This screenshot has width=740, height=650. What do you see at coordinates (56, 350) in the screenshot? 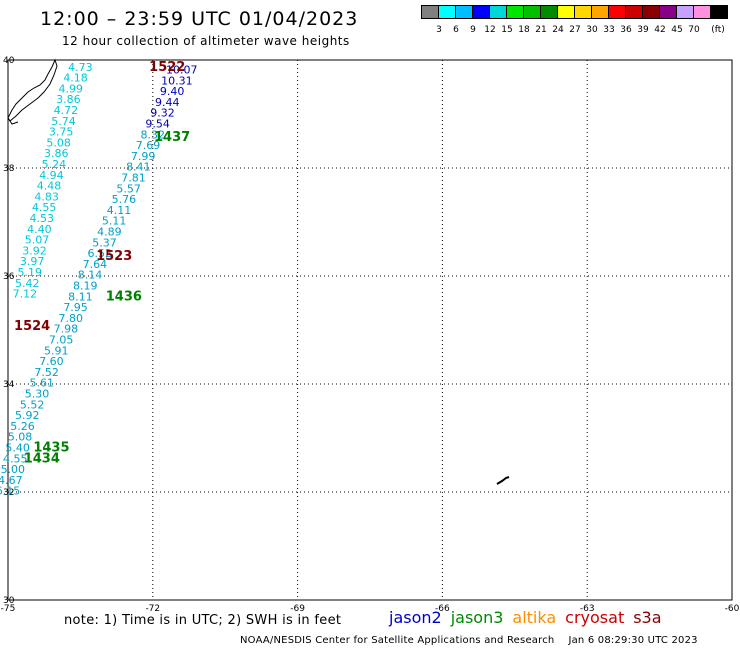
I see `wave-height-value: 5.91` at bounding box center [56, 350].